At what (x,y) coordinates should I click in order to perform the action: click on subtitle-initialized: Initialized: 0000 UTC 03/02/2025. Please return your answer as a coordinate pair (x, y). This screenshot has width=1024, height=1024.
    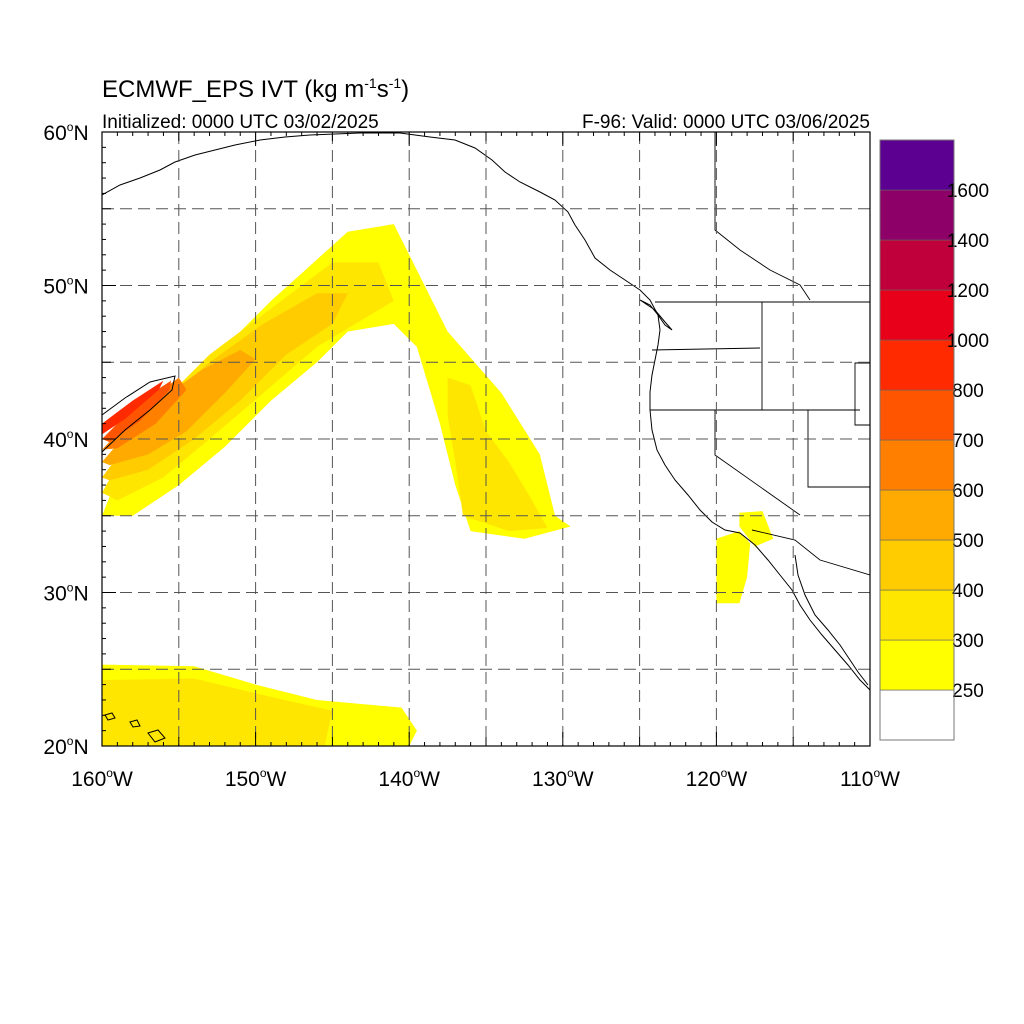
    Looking at the image, I should click on (240, 122).